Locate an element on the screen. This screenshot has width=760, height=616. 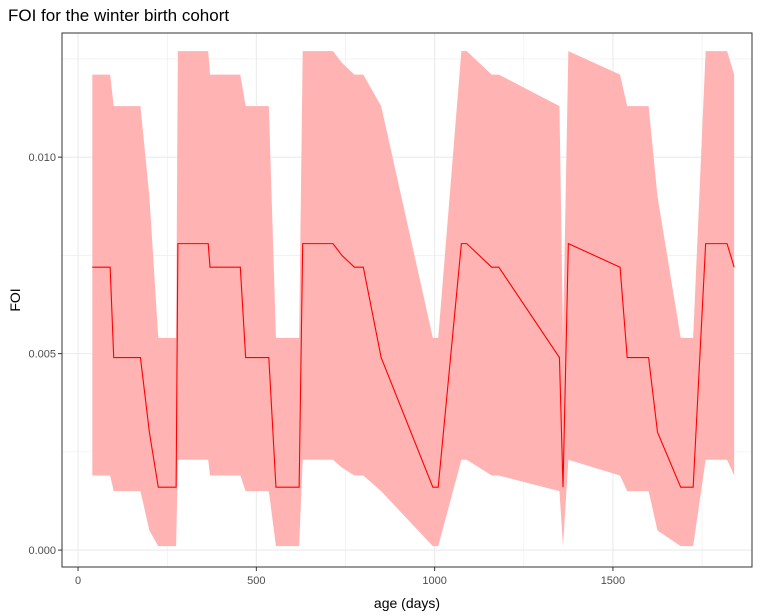
y-tick-label: 0.005 is located at coordinates (42, 355).